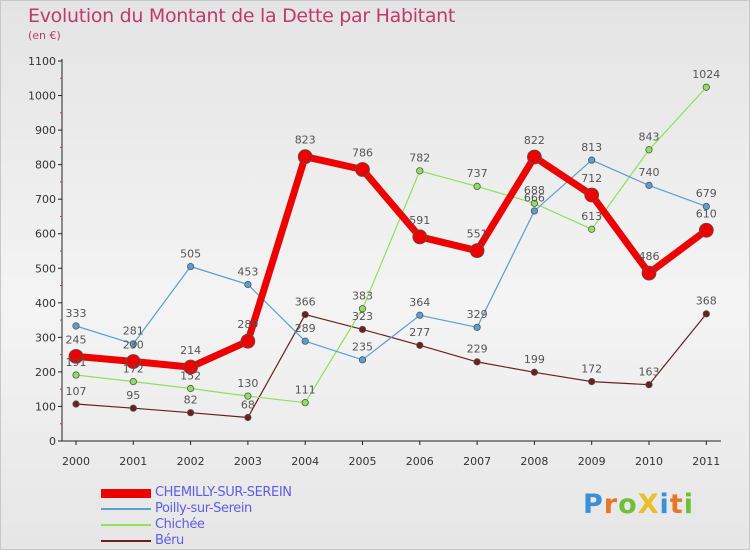 This screenshot has height=550, width=750. Describe the element at coordinates (45, 234) in the screenshot. I see `y-tick-label: 600` at that location.